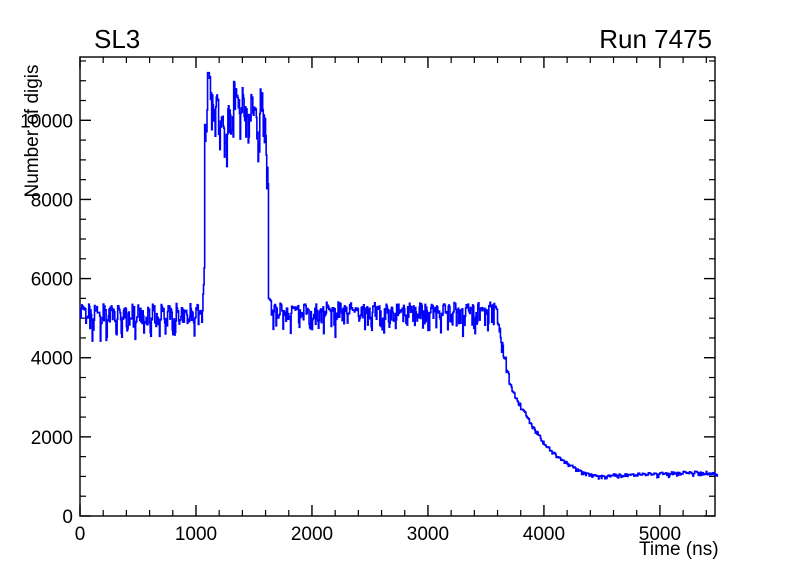 This screenshot has height=572, width=796. Describe the element at coordinates (428, 534) in the screenshot. I see `svg-text: 3000` at that location.